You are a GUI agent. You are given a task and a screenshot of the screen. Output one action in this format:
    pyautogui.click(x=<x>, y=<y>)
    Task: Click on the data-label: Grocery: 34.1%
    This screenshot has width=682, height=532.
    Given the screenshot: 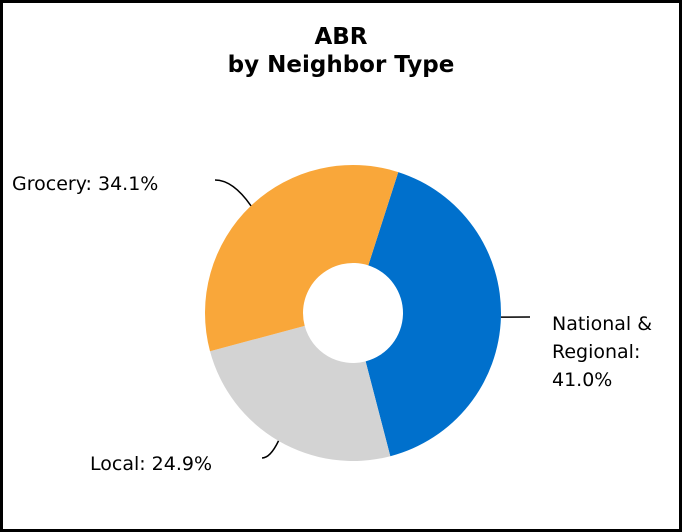 What is the action you would take?
    pyautogui.click(x=85, y=184)
    